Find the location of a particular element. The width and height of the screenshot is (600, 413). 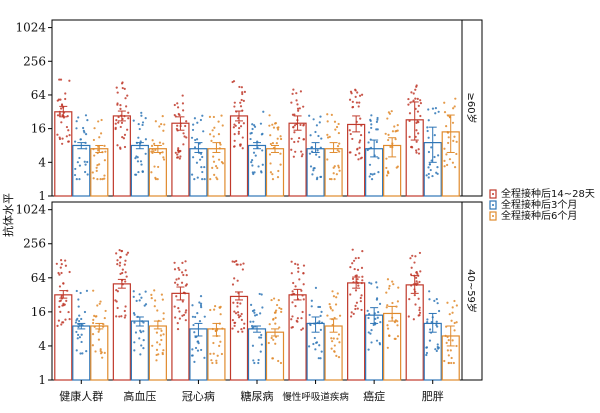

y-tick-label: 1 is located at coordinates (42, 196).